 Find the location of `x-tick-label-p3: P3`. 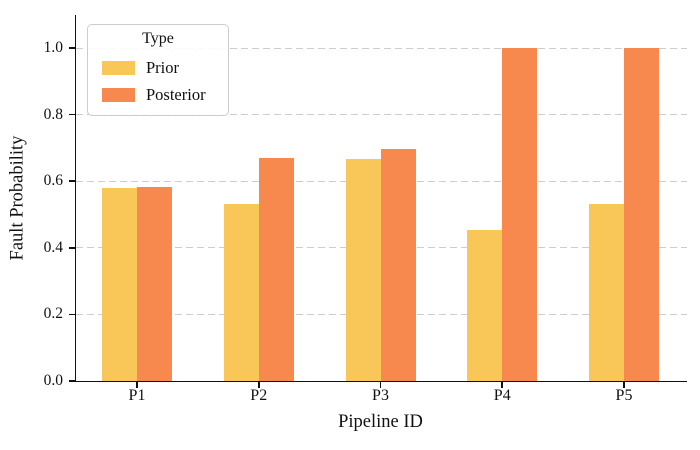

x-tick-label-p3: P3 is located at coordinates (380, 395).